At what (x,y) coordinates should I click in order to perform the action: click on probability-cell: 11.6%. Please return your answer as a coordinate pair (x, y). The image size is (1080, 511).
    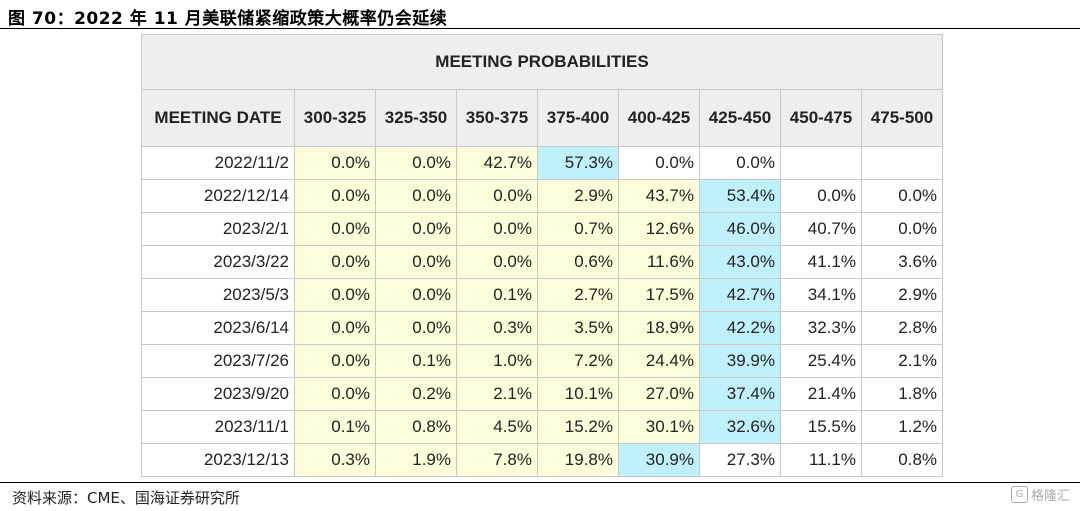
    Looking at the image, I should click on (659, 262).